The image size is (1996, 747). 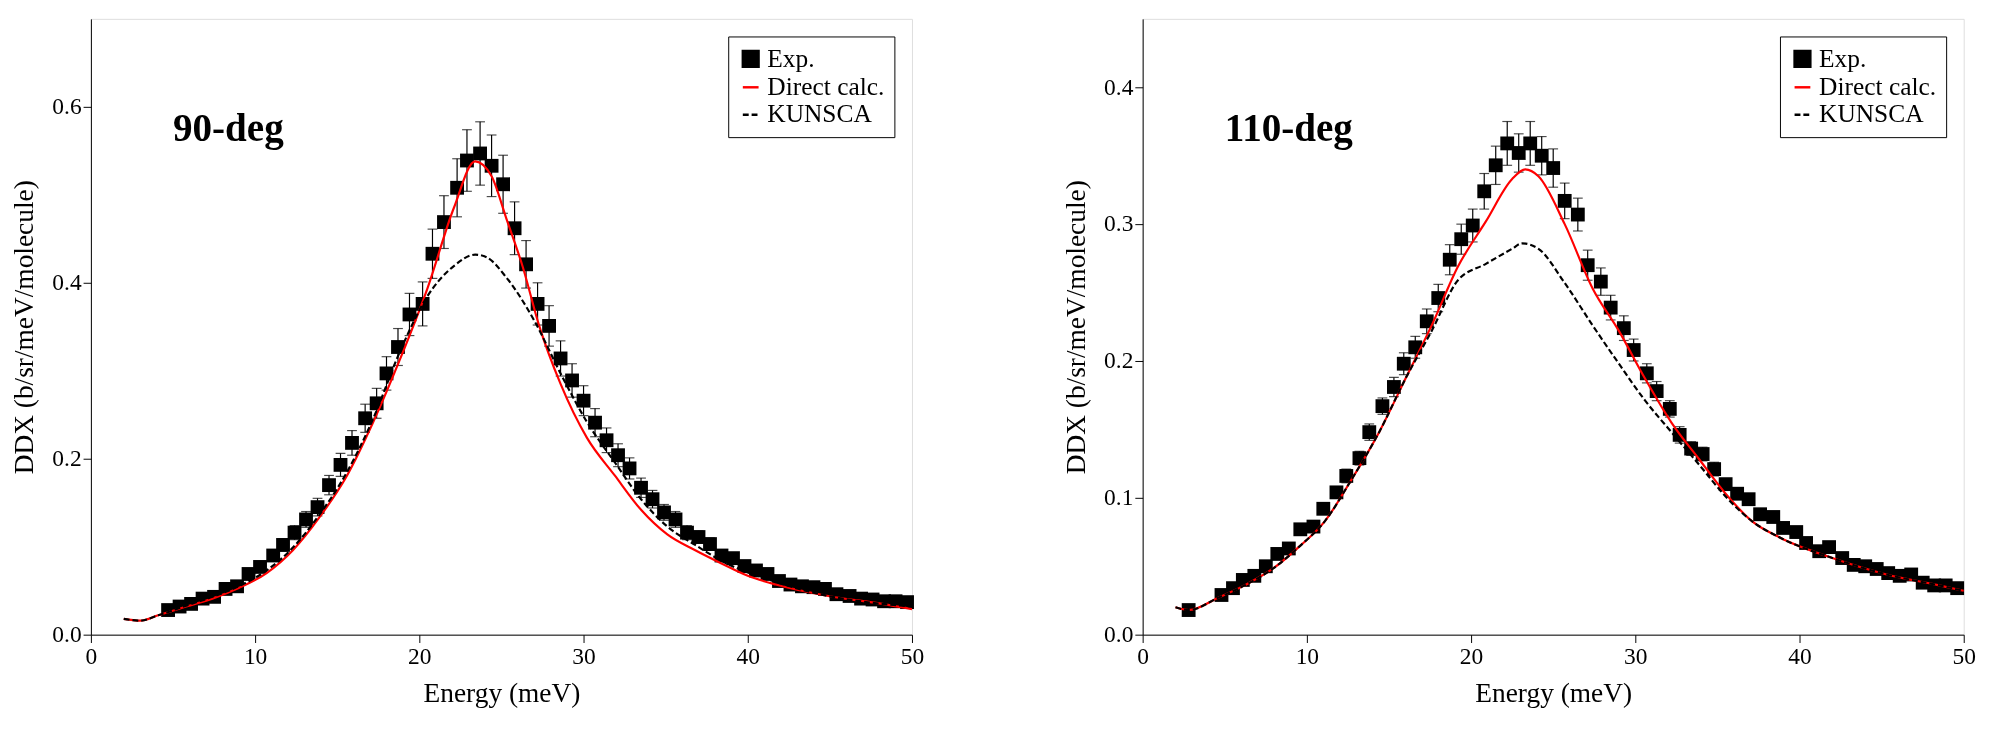 I want to click on y-tick-label: 0.1, so click(x=1119, y=497).